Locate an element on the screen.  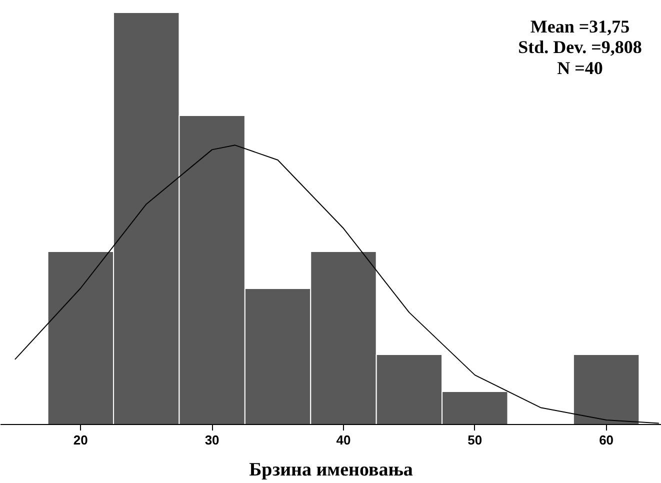
x-tick-label: 60 is located at coordinates (606, 440).